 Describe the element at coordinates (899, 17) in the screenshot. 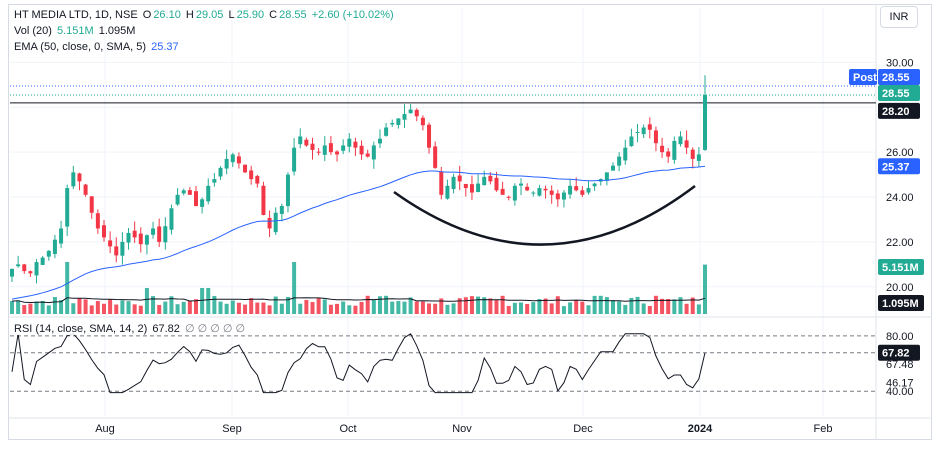

I see `currency-button: INR` at that location.